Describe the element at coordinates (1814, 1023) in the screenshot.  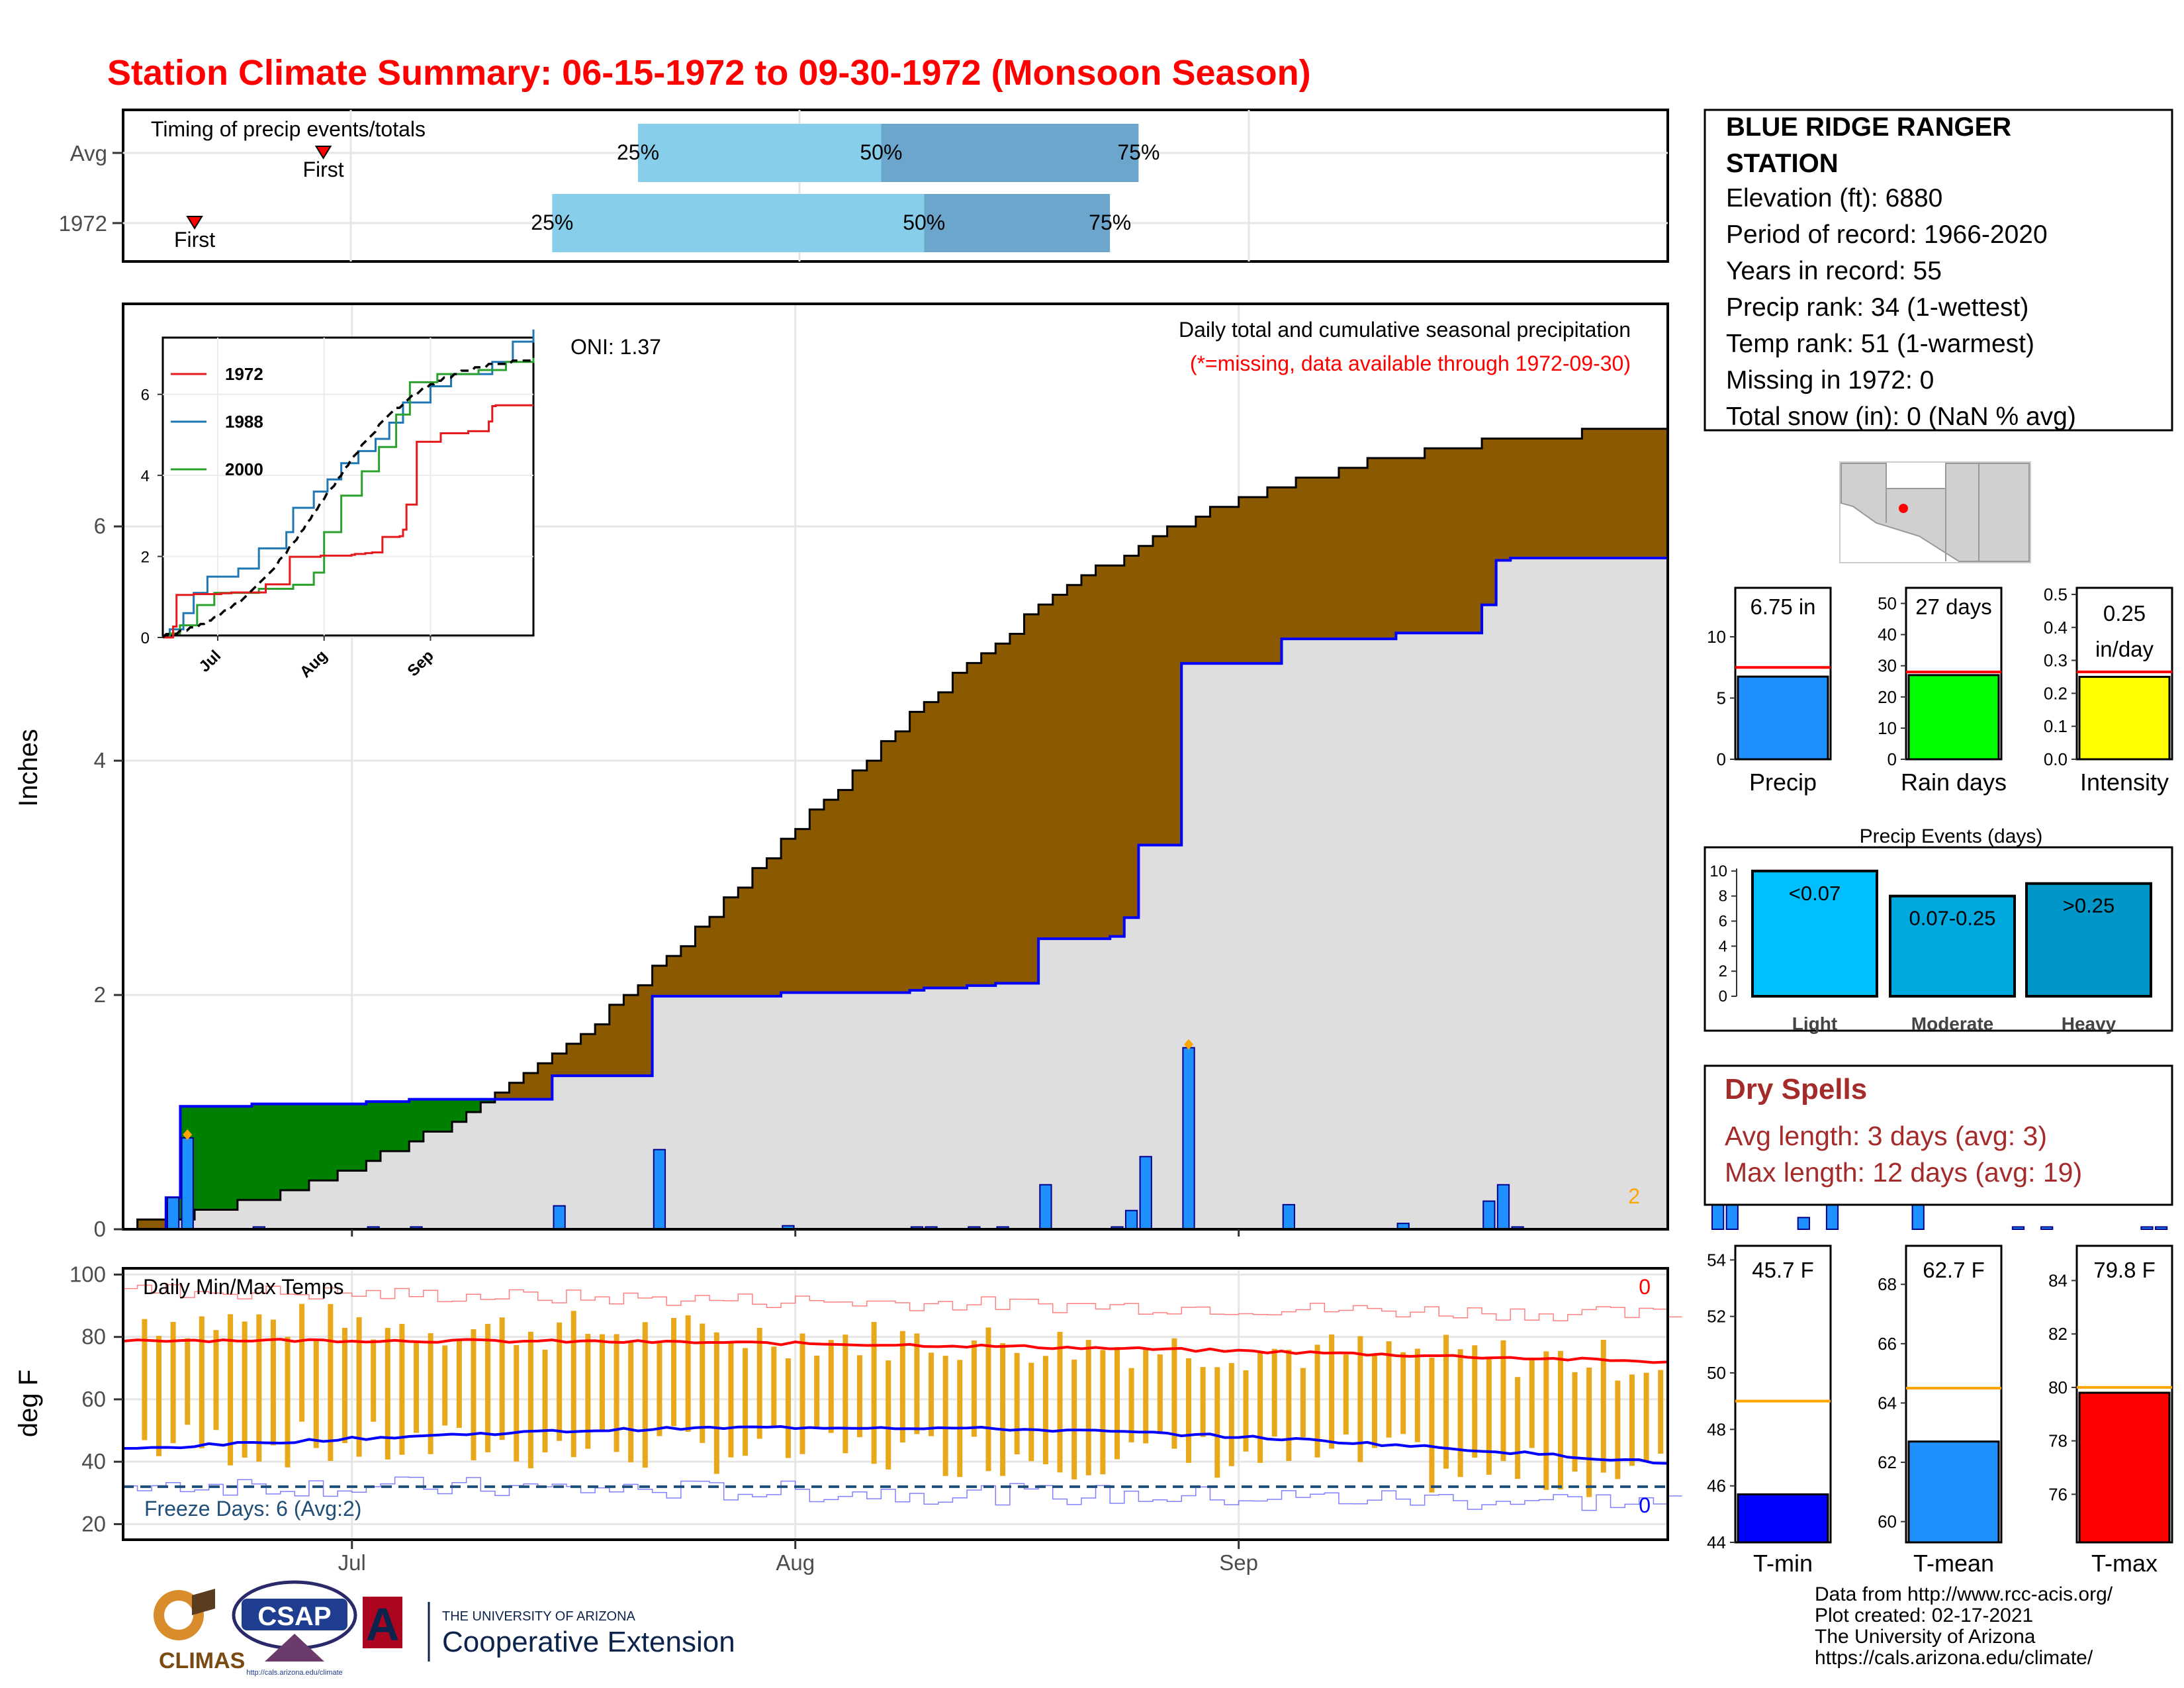
I see `events-category-label: Light` at that location.